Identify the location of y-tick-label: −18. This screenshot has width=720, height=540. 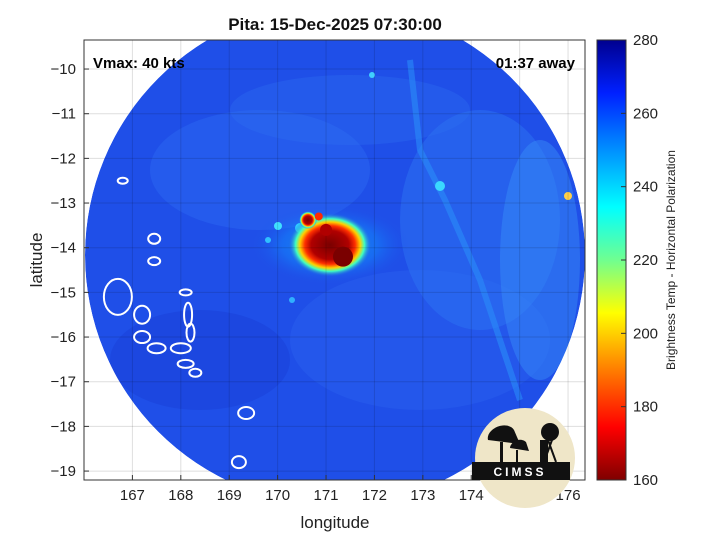
(63, 426).